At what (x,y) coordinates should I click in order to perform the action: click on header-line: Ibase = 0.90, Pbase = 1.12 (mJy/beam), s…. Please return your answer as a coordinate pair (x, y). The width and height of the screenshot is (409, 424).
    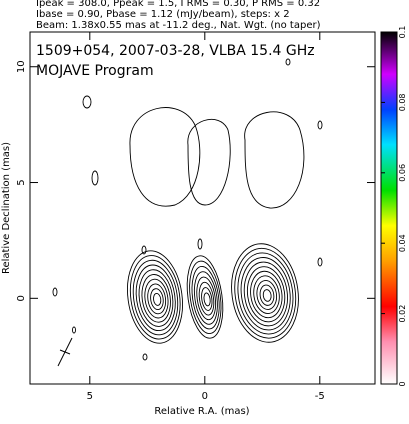
    Looking at the image, I should click on (163, 14).